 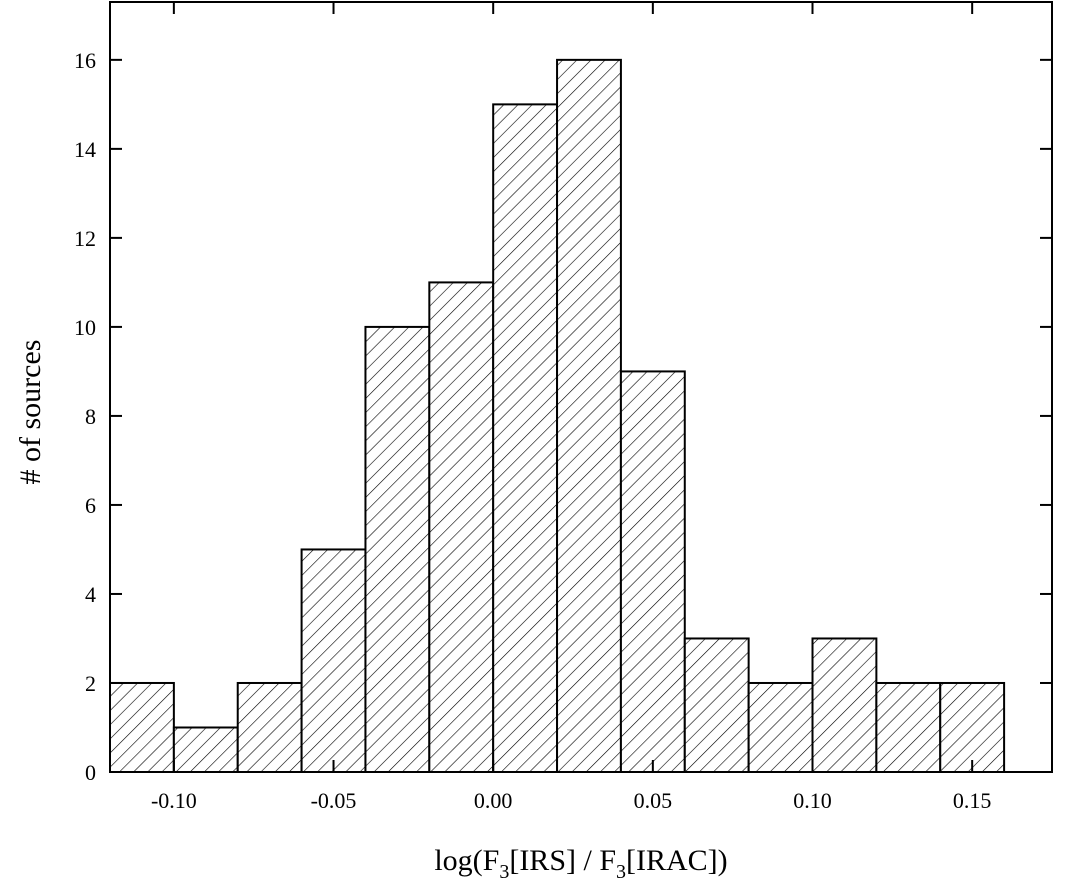 What do you see at coordinates (812, 800) in the screenshot?
I see `x-tick-label: 0.10` at bounding box center [812, 800].